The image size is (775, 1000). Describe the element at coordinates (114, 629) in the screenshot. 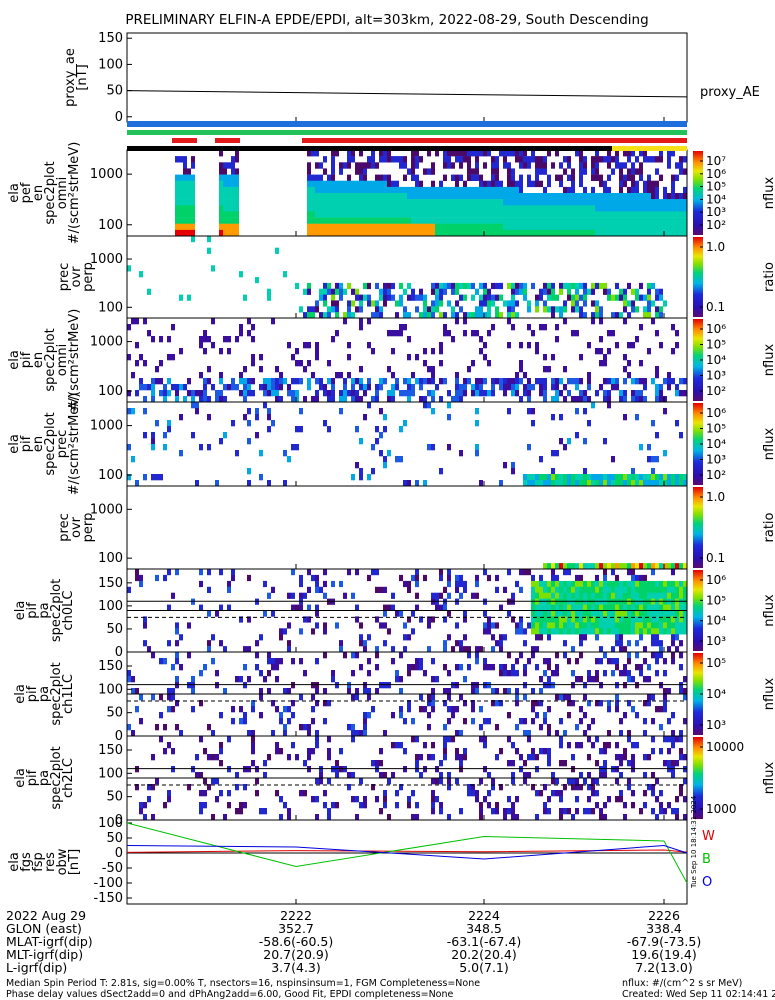

I see `y-tick-label: 50` at that location.